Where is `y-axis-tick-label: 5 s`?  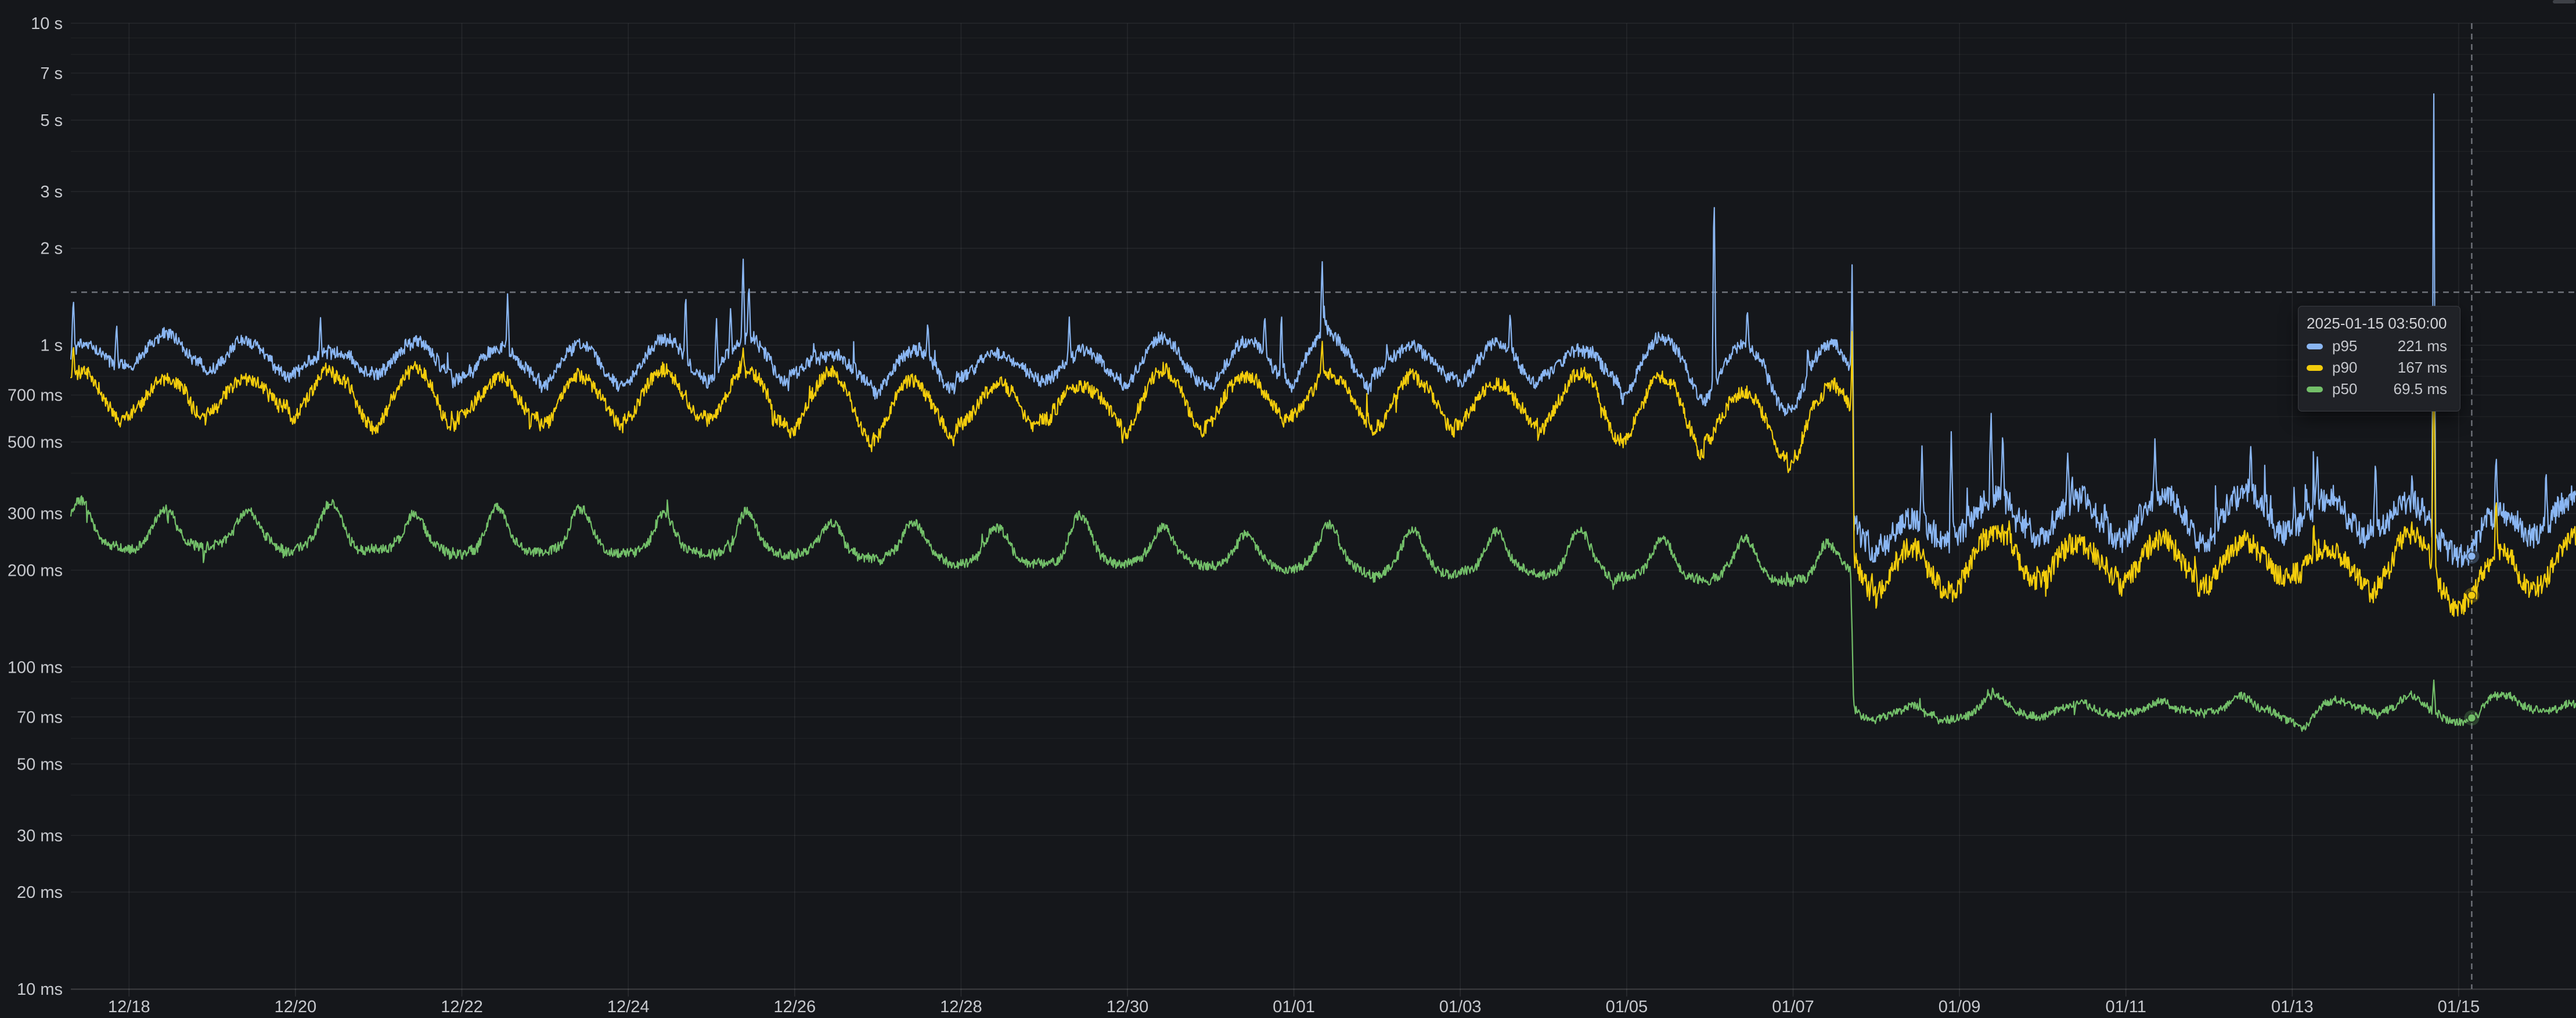
y-axis-tick-label: 5 s is located at coordinates (51, 120).